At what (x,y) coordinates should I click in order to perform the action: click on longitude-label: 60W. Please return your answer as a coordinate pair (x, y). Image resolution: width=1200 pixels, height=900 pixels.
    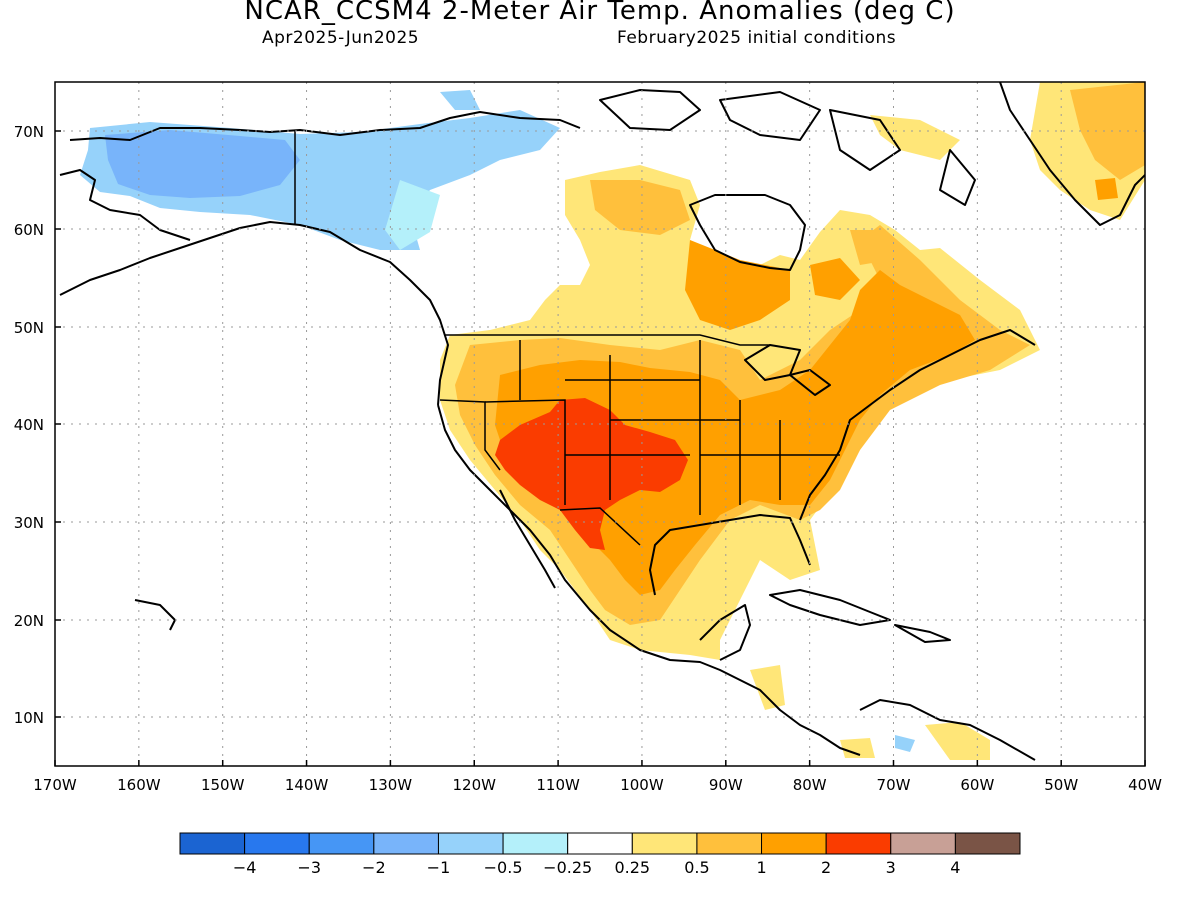
    Looking at the image, I should click on (977, 785).